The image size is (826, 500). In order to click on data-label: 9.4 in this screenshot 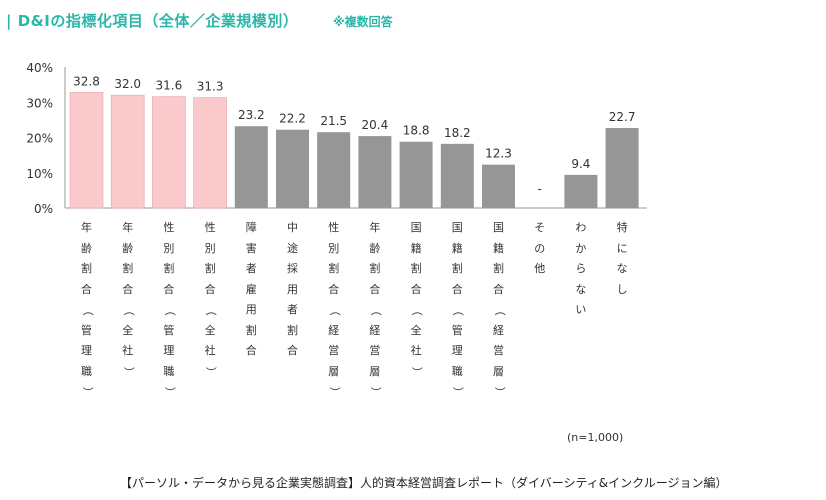, I will do `click(580, 164)`.